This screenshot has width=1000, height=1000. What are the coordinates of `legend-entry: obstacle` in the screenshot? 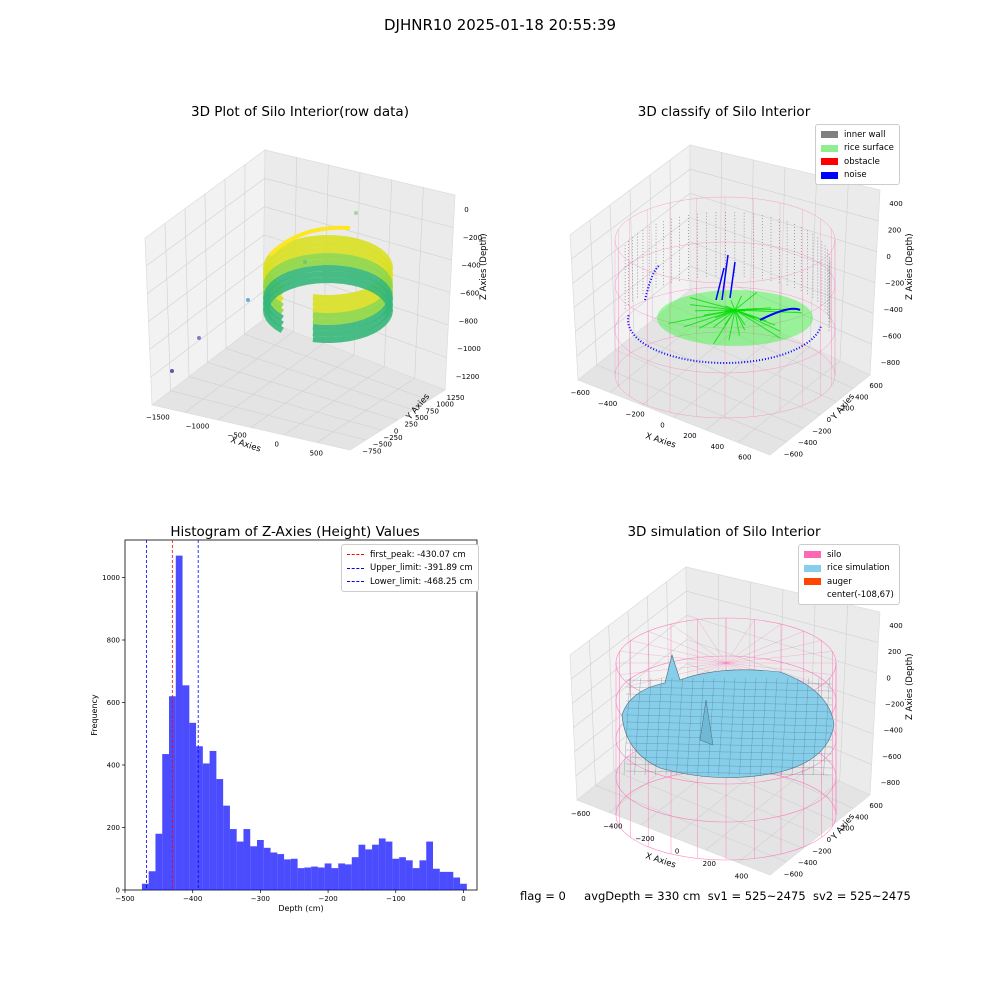 It's located at (857, 162).